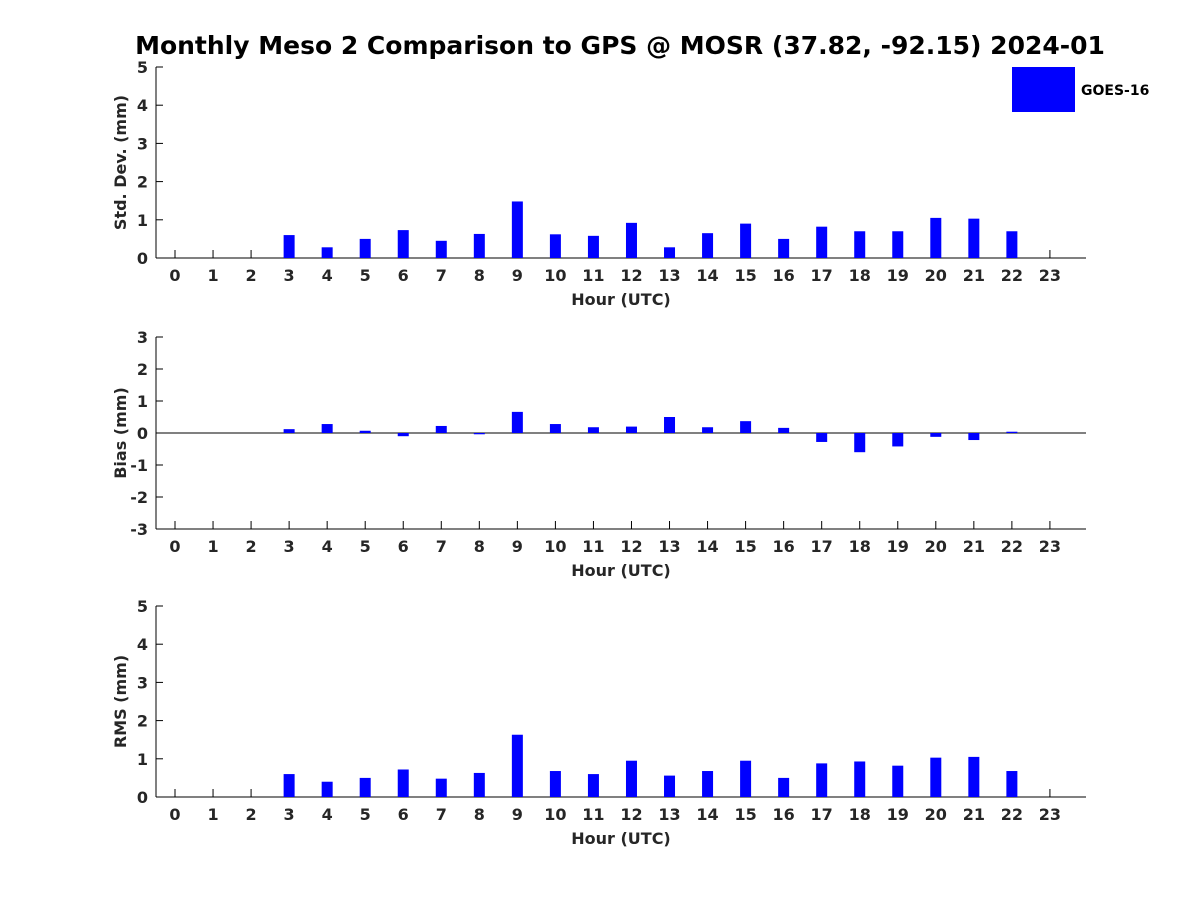 The image size is (1200, 900). Describe the element at coordinates (120, 433) in the screenshot. I see `y-axis-label: Bias (mm)` at that location.